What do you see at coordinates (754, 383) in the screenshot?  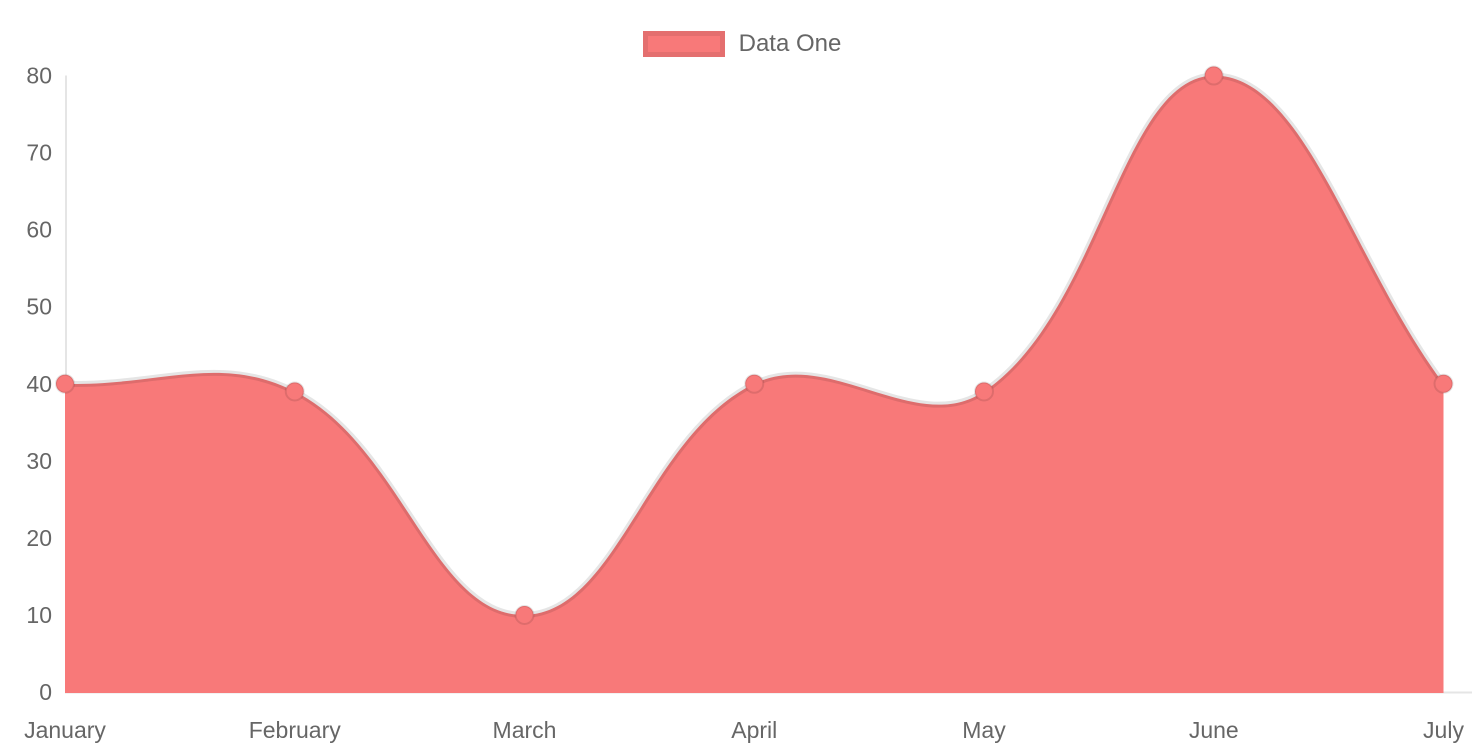 I see `data-point-april` at bounding box center [754, 383].